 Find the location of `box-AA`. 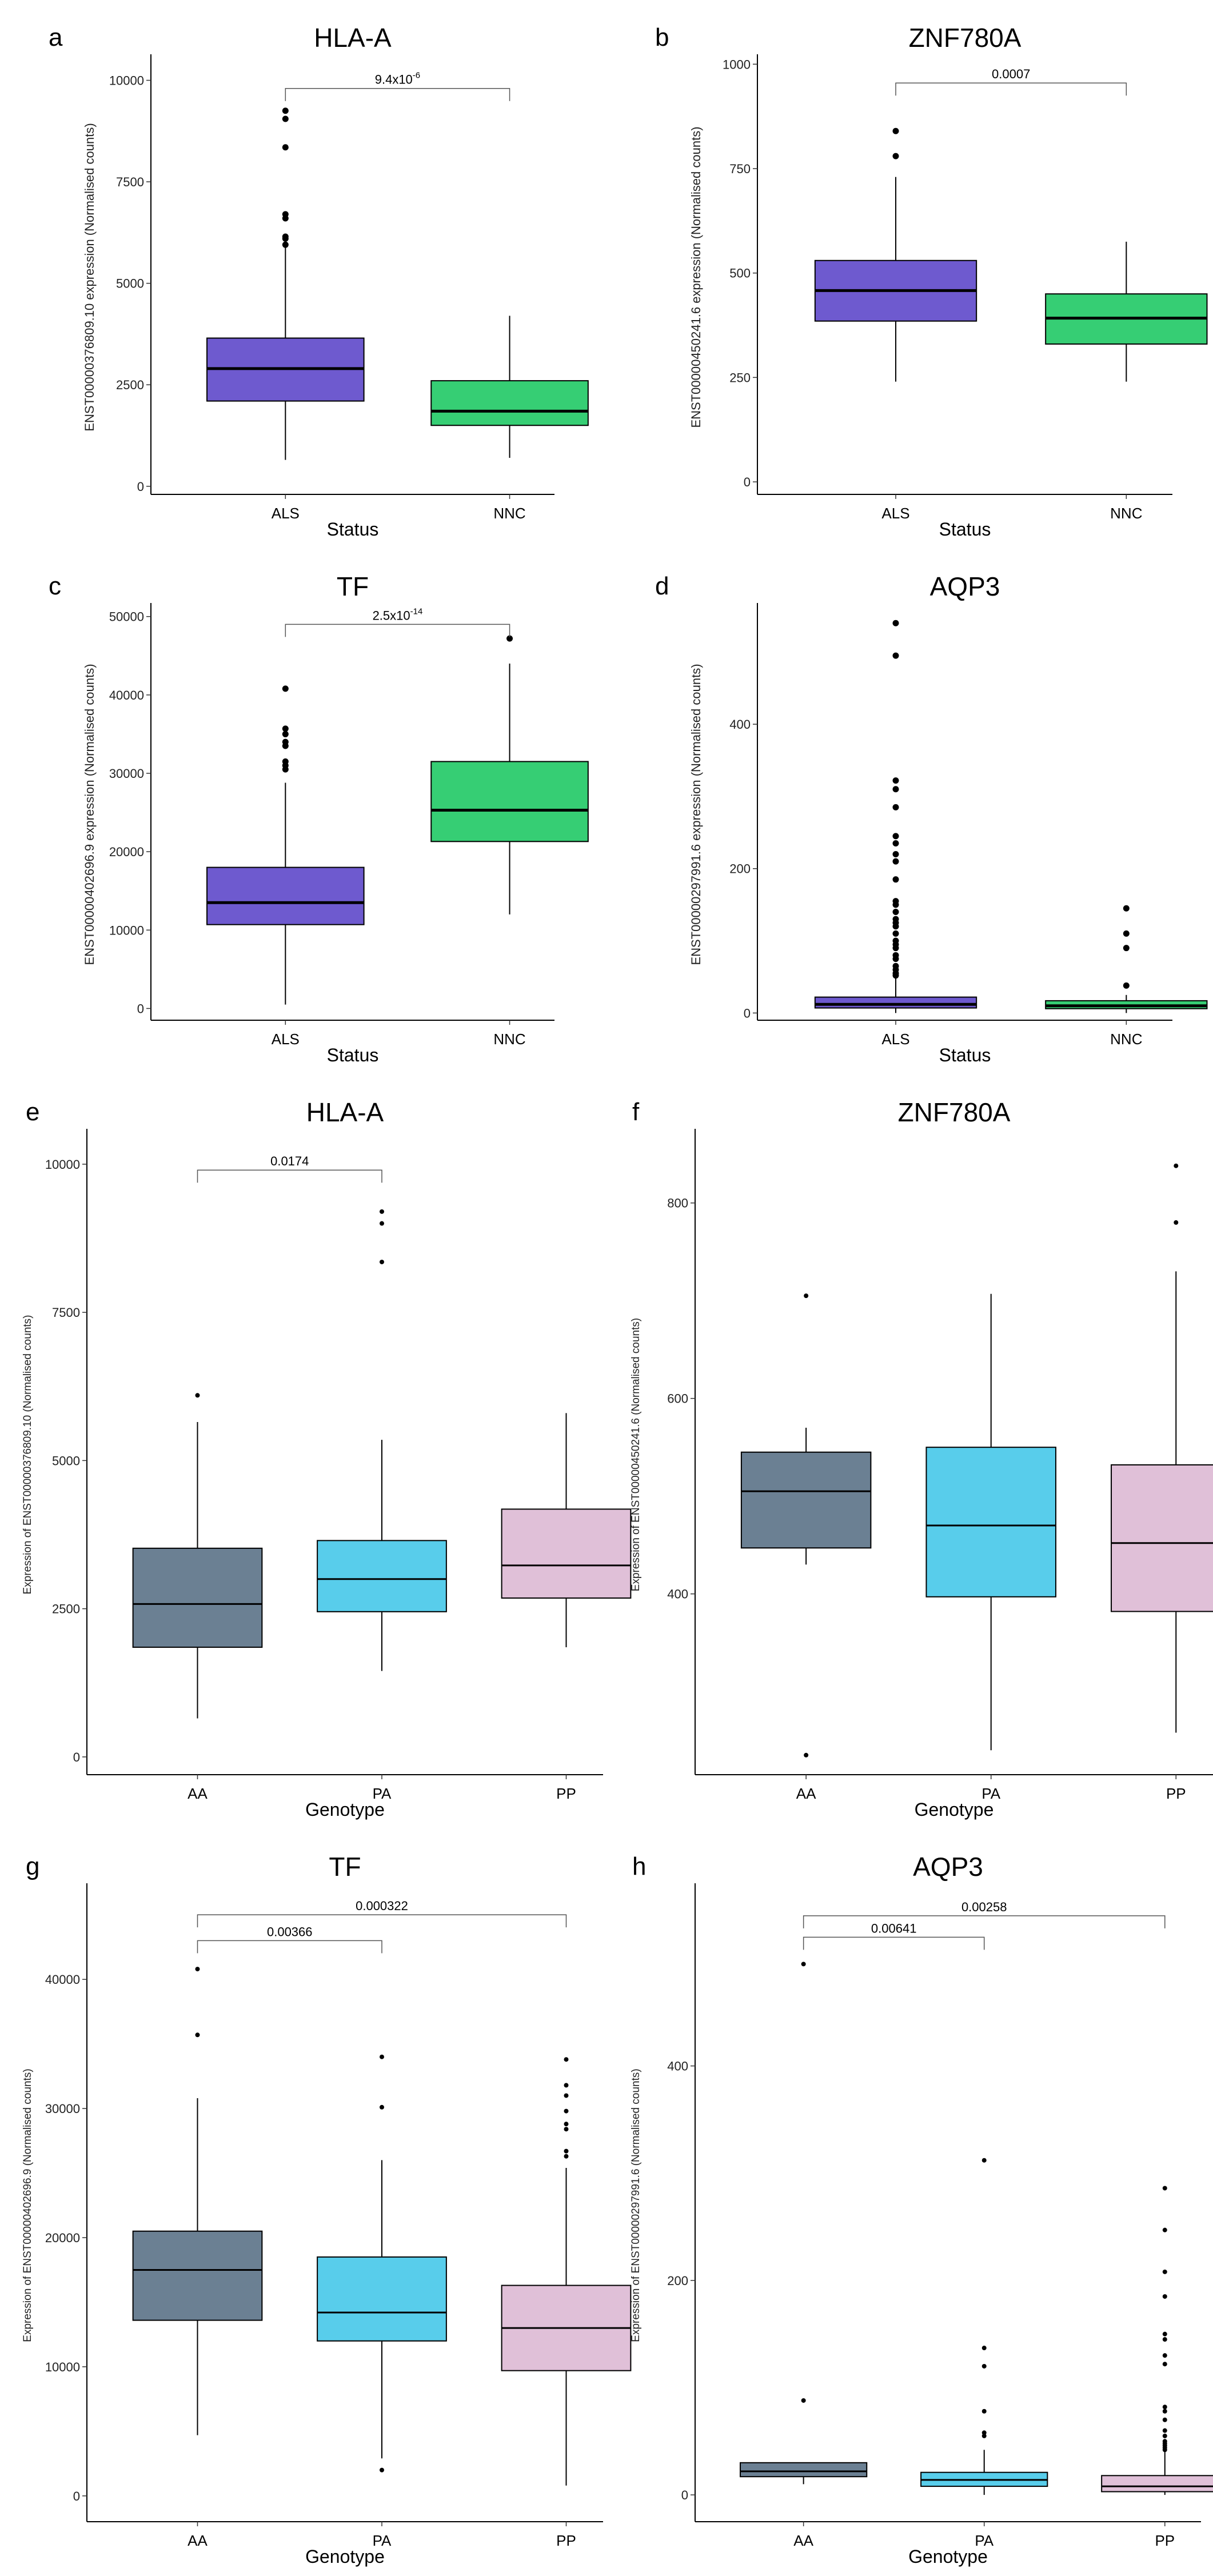

box-AA is located at coordinates (804, 2223).